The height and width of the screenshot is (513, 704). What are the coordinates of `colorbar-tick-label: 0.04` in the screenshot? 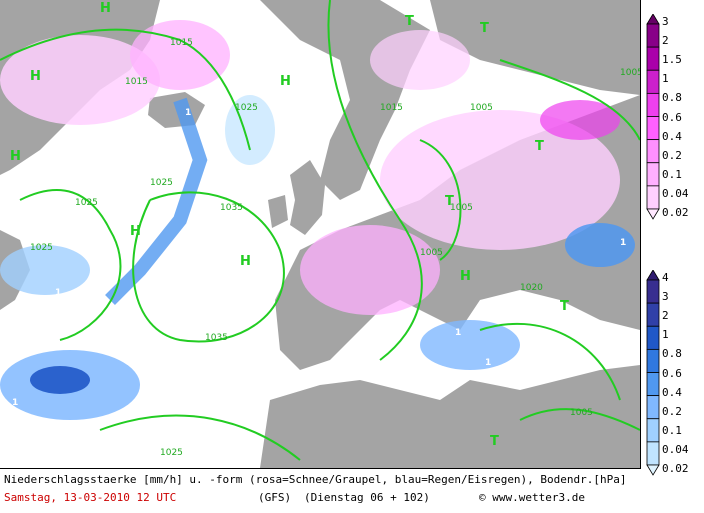 It's located at (675, 449).